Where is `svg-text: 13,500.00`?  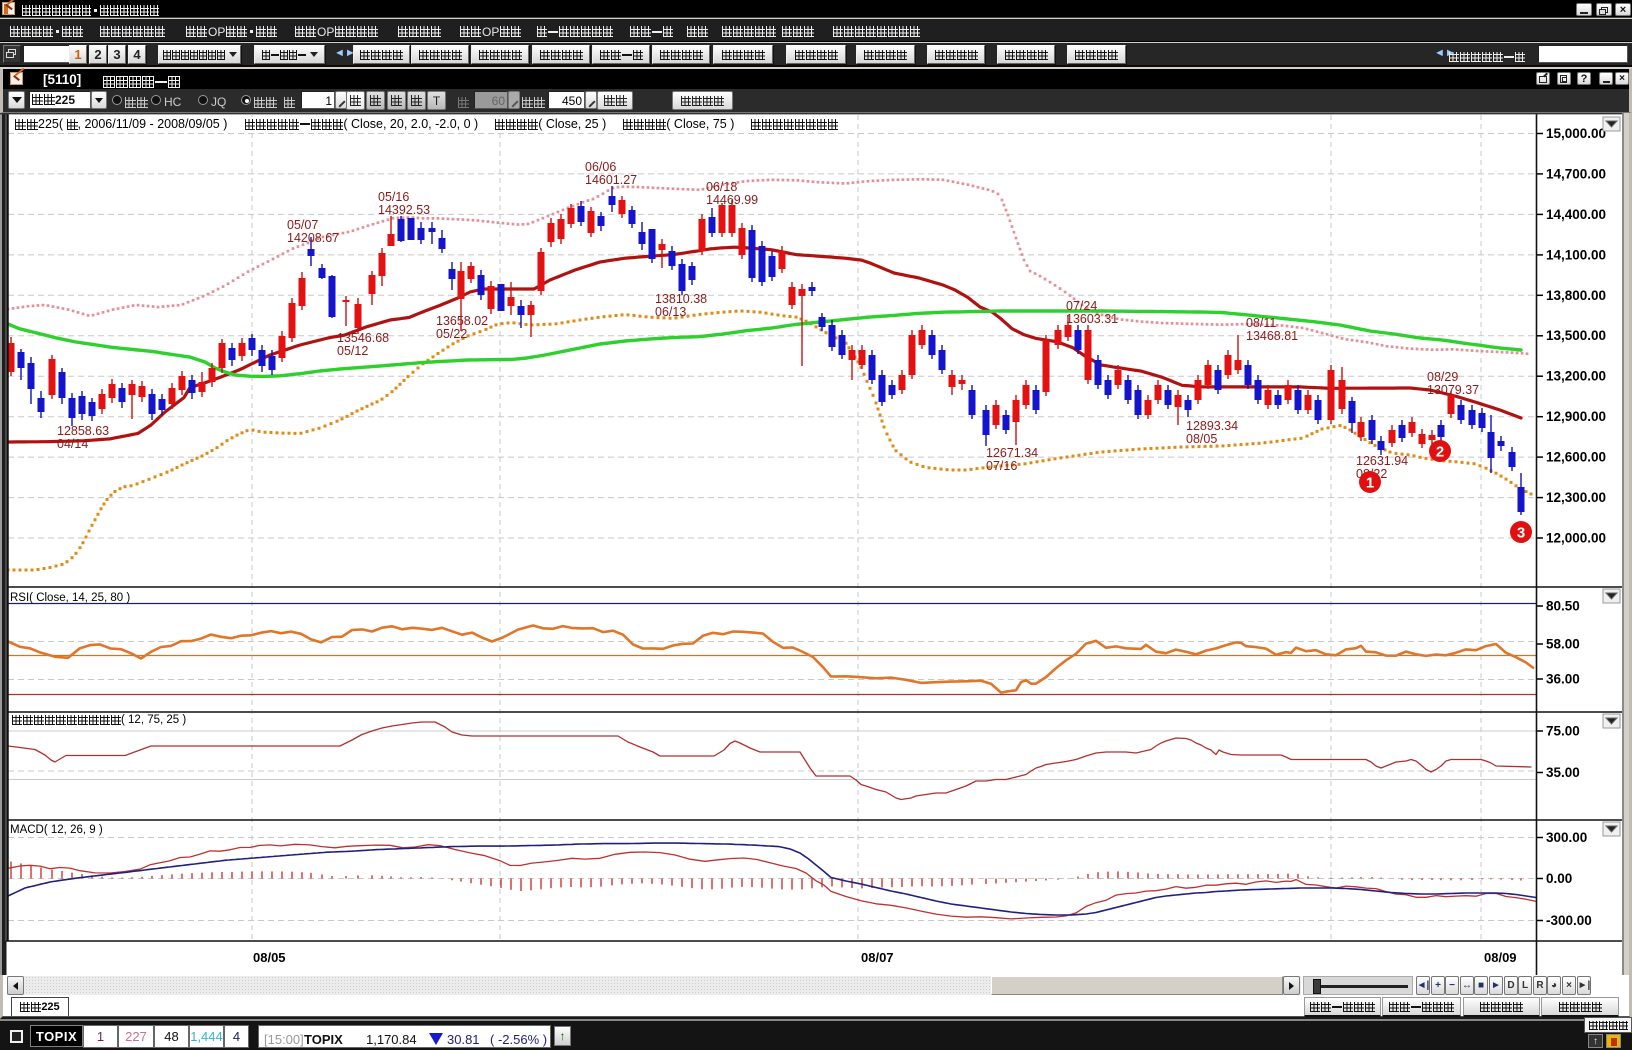
svg-text: 13,500.00 is located at coordinates (1576, 335).